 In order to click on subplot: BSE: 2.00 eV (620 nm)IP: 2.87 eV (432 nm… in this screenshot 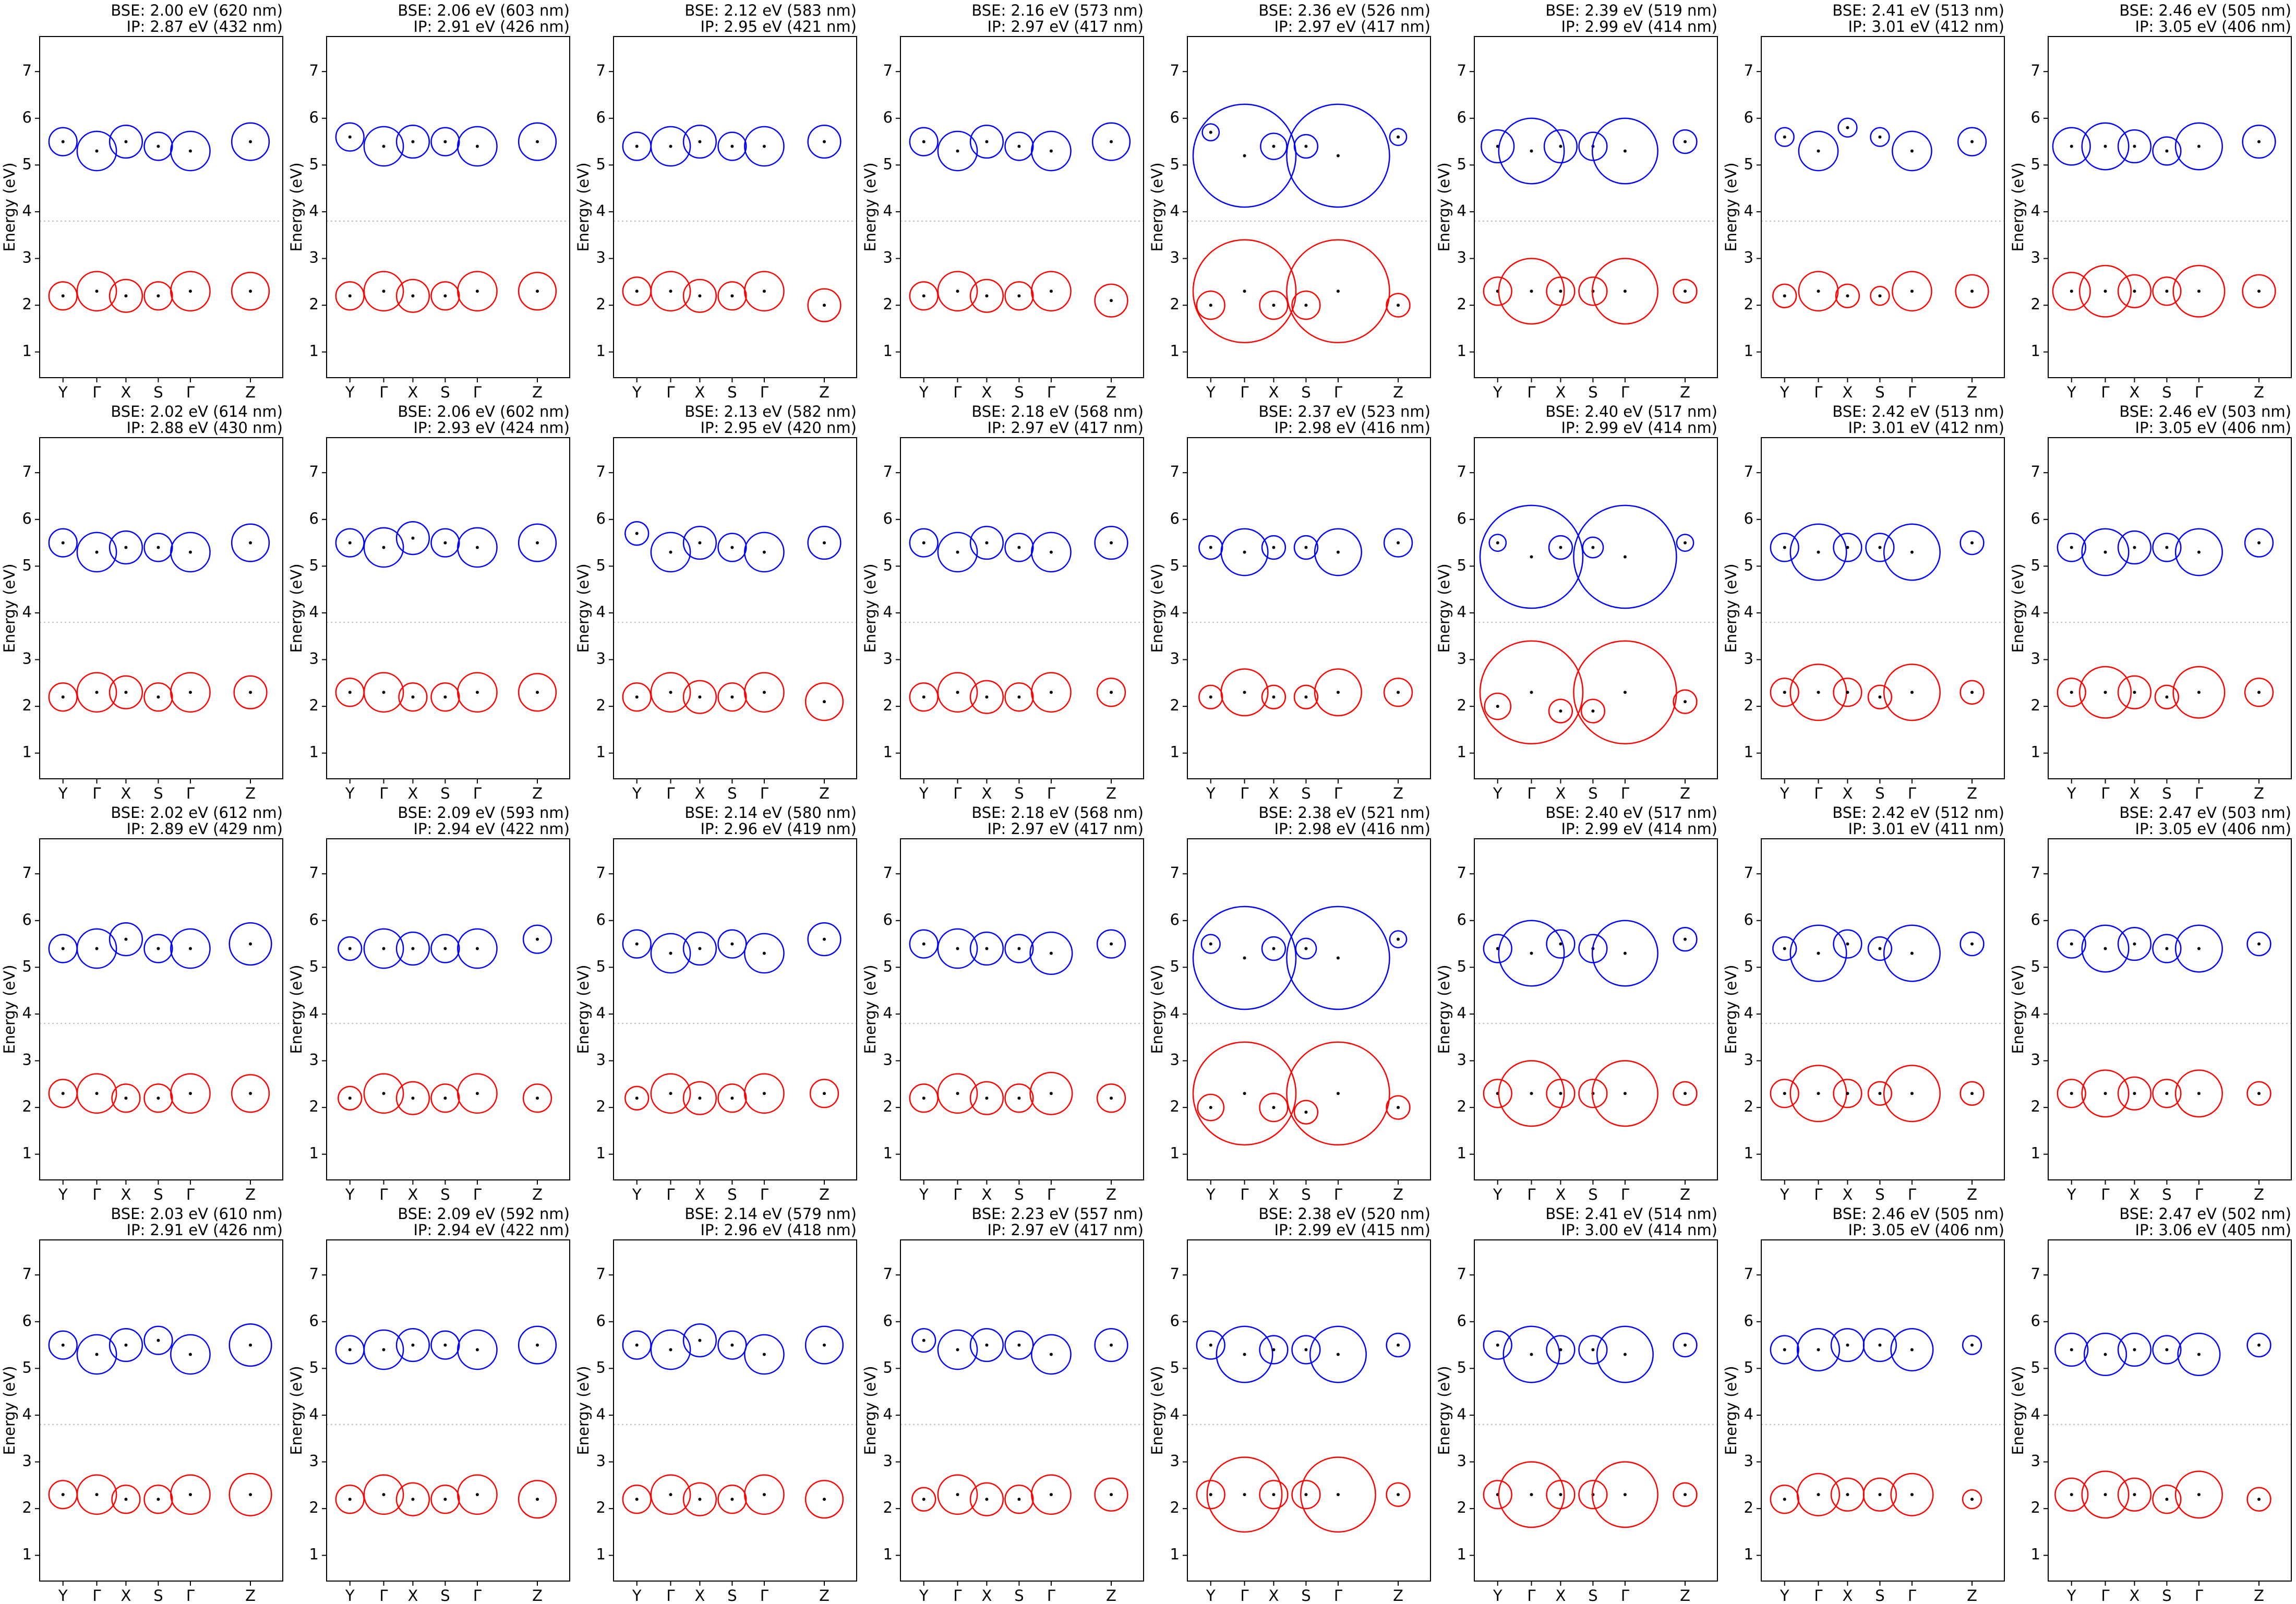, I will do `click(142, 201)`.